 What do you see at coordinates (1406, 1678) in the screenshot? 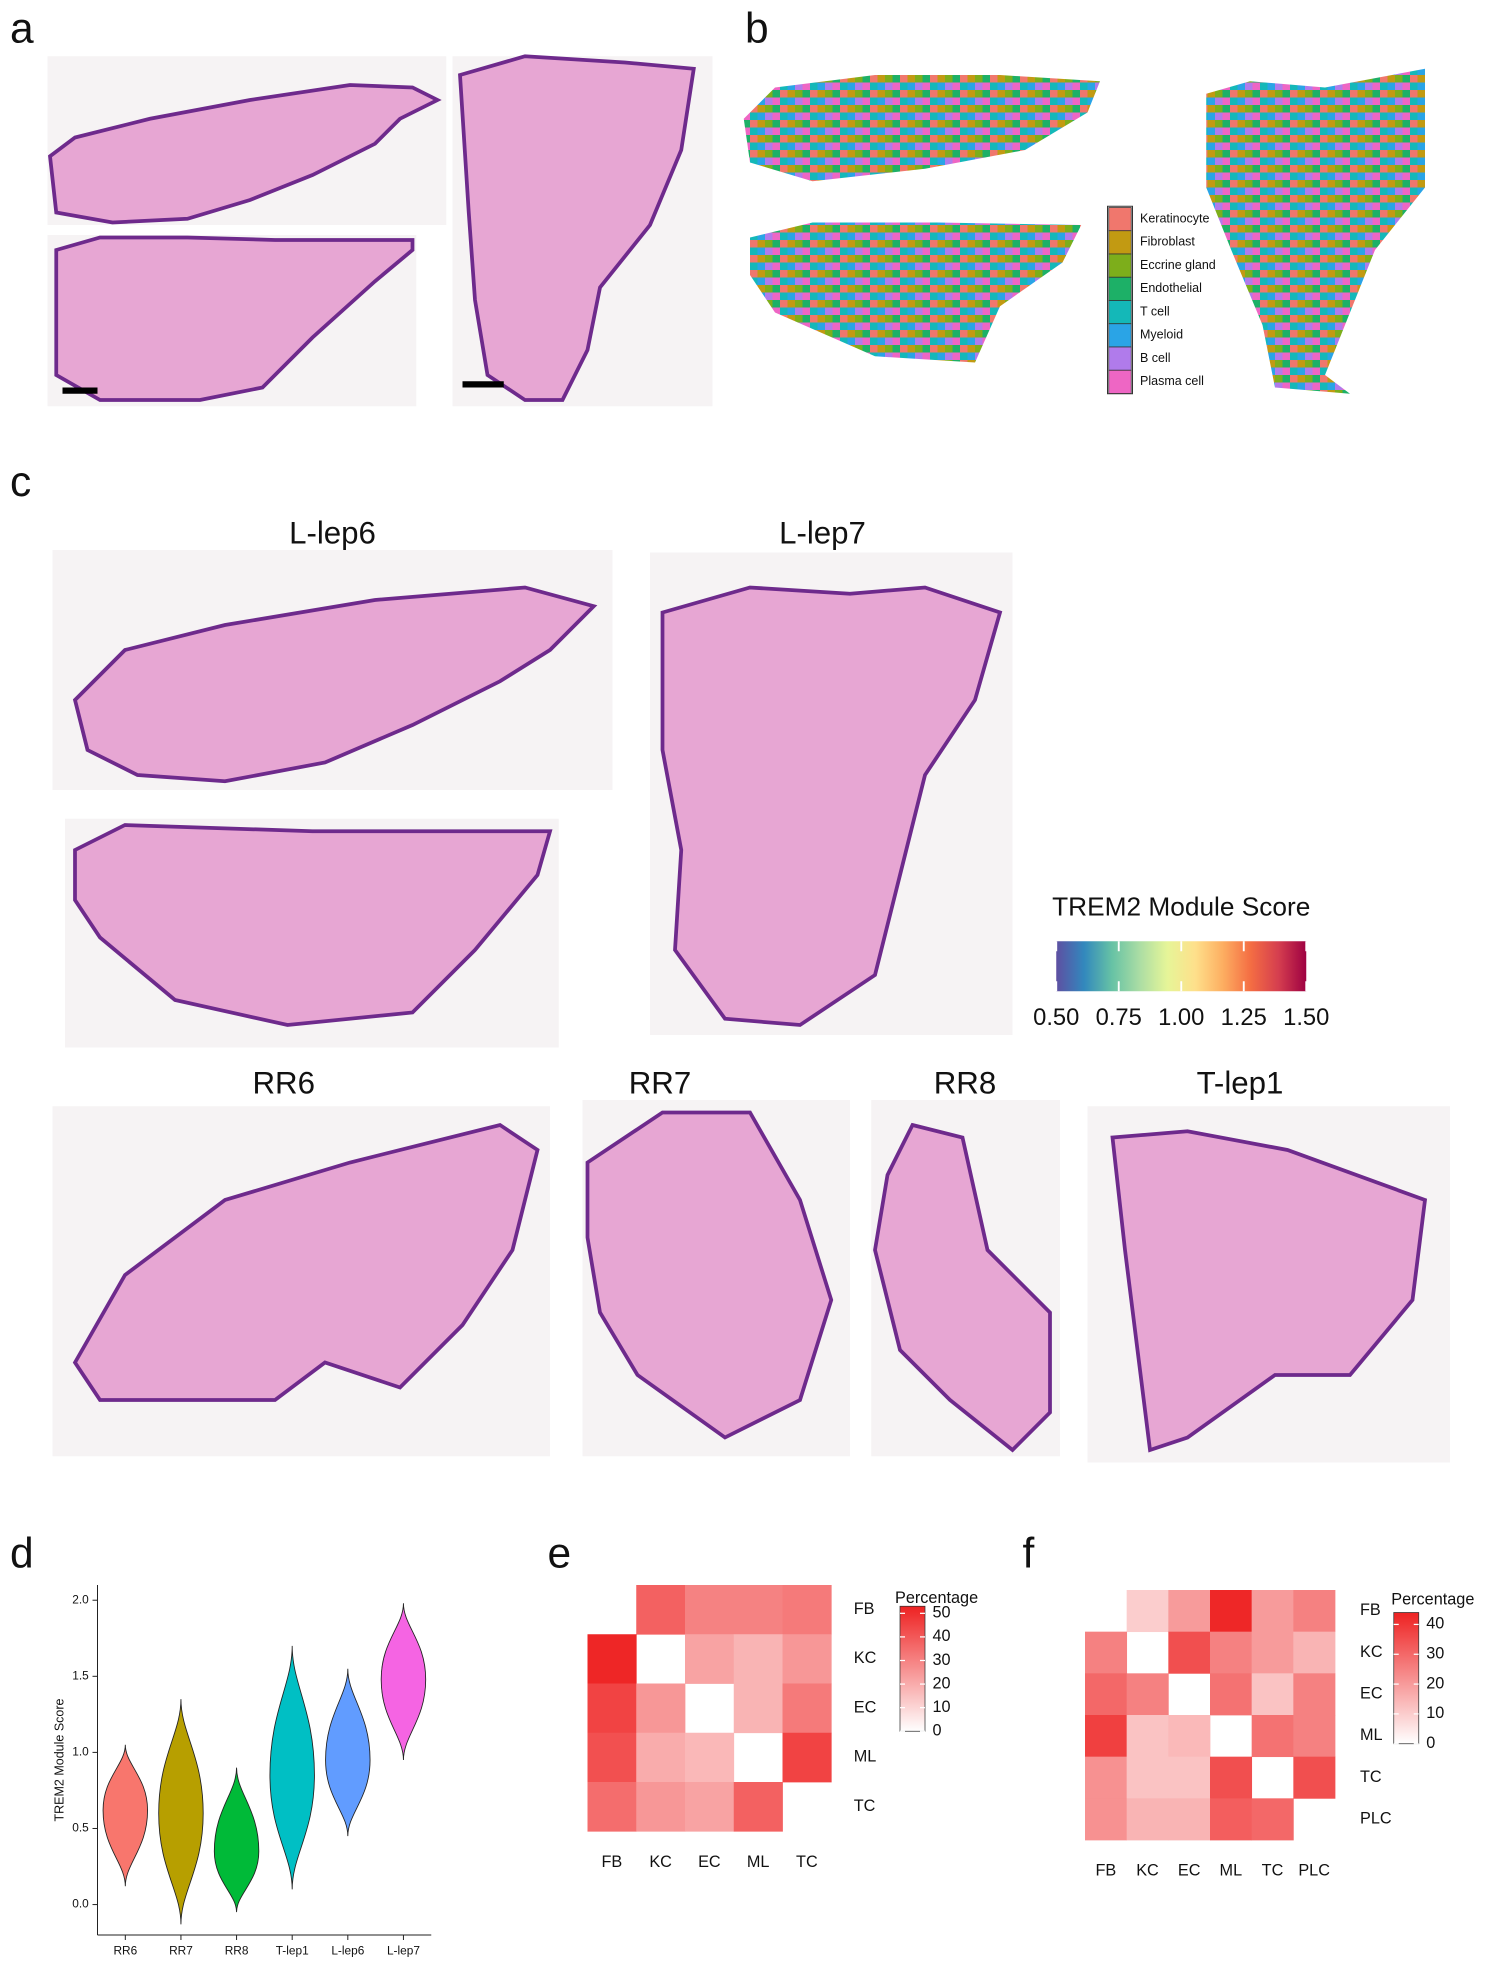
I see `colorbar-gradient` at bounding box center [1406, 1678].